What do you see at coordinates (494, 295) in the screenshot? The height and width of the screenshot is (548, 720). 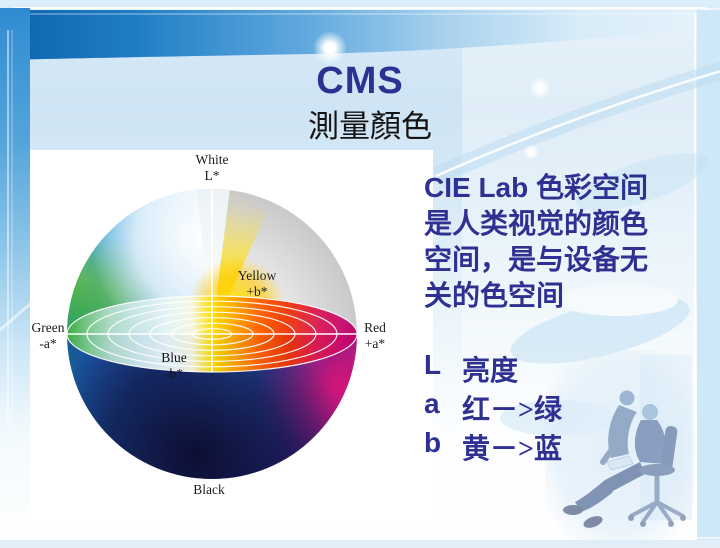 I see `paragraph-line: 关的色空间` at bounding box center [494, 295].